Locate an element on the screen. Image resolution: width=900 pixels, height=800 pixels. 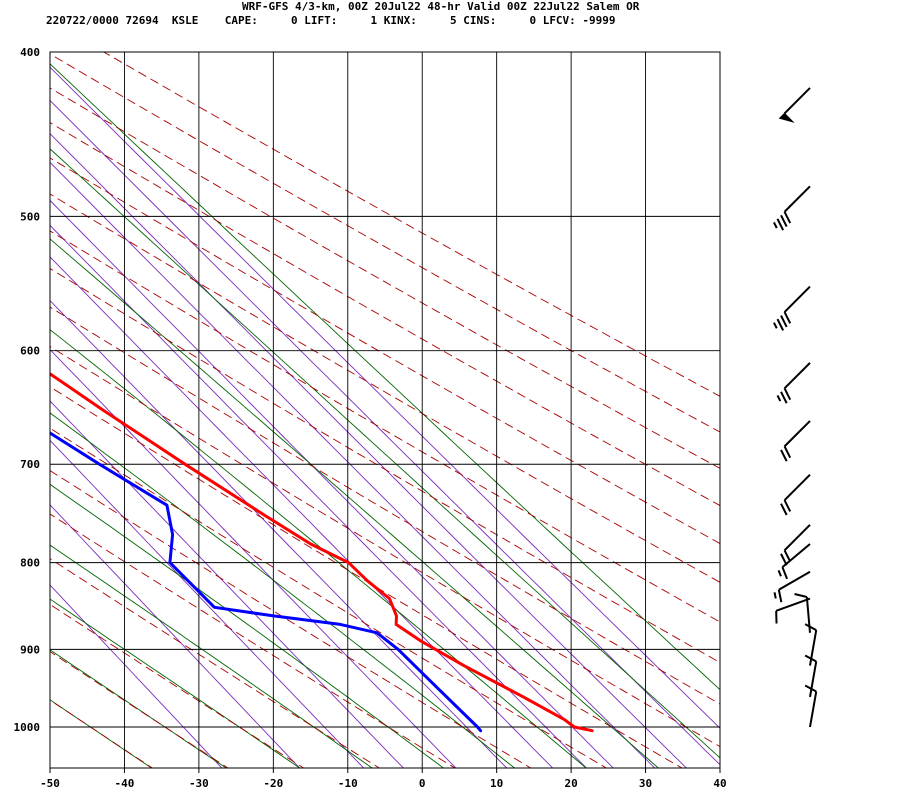
y-tick-label: 500 is located at coordinates (30, 216).